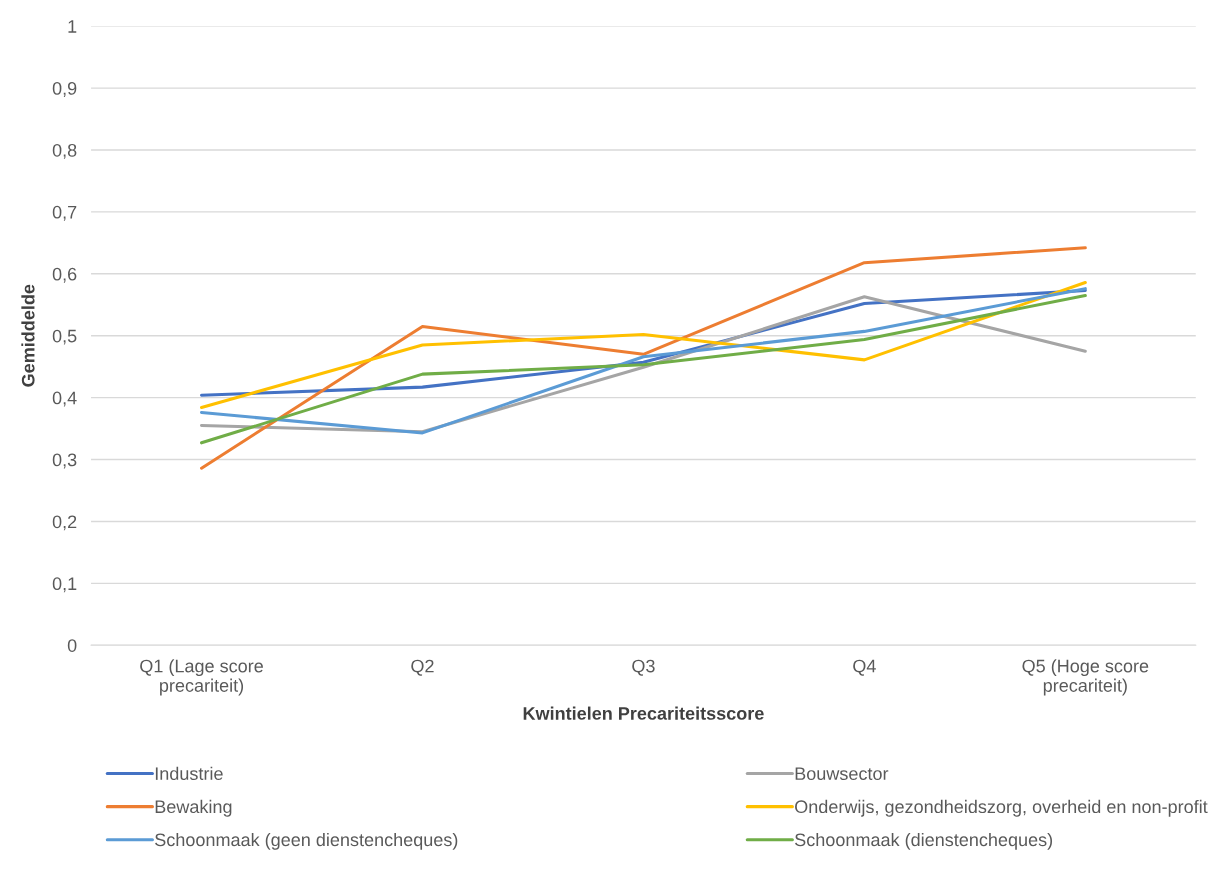 This screenshot has width=1214, height=872. I want to click on legend-label: Bewaking, so click(193, 808).